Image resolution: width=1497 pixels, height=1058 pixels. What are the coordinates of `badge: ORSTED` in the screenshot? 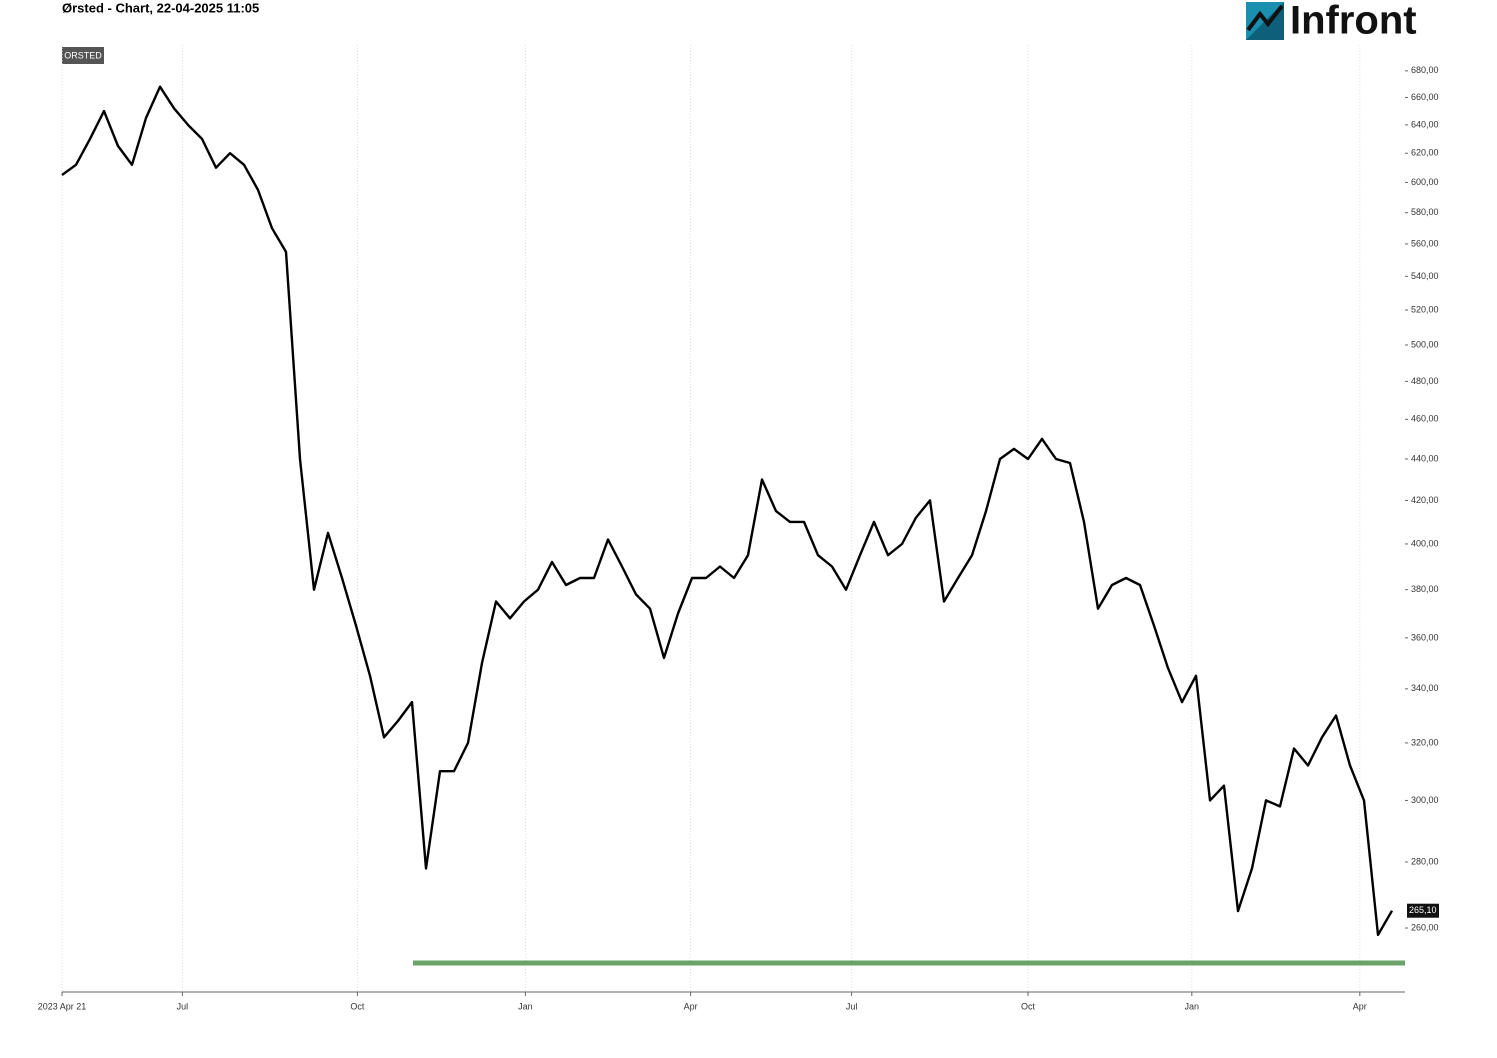 It's located at (83, 55).